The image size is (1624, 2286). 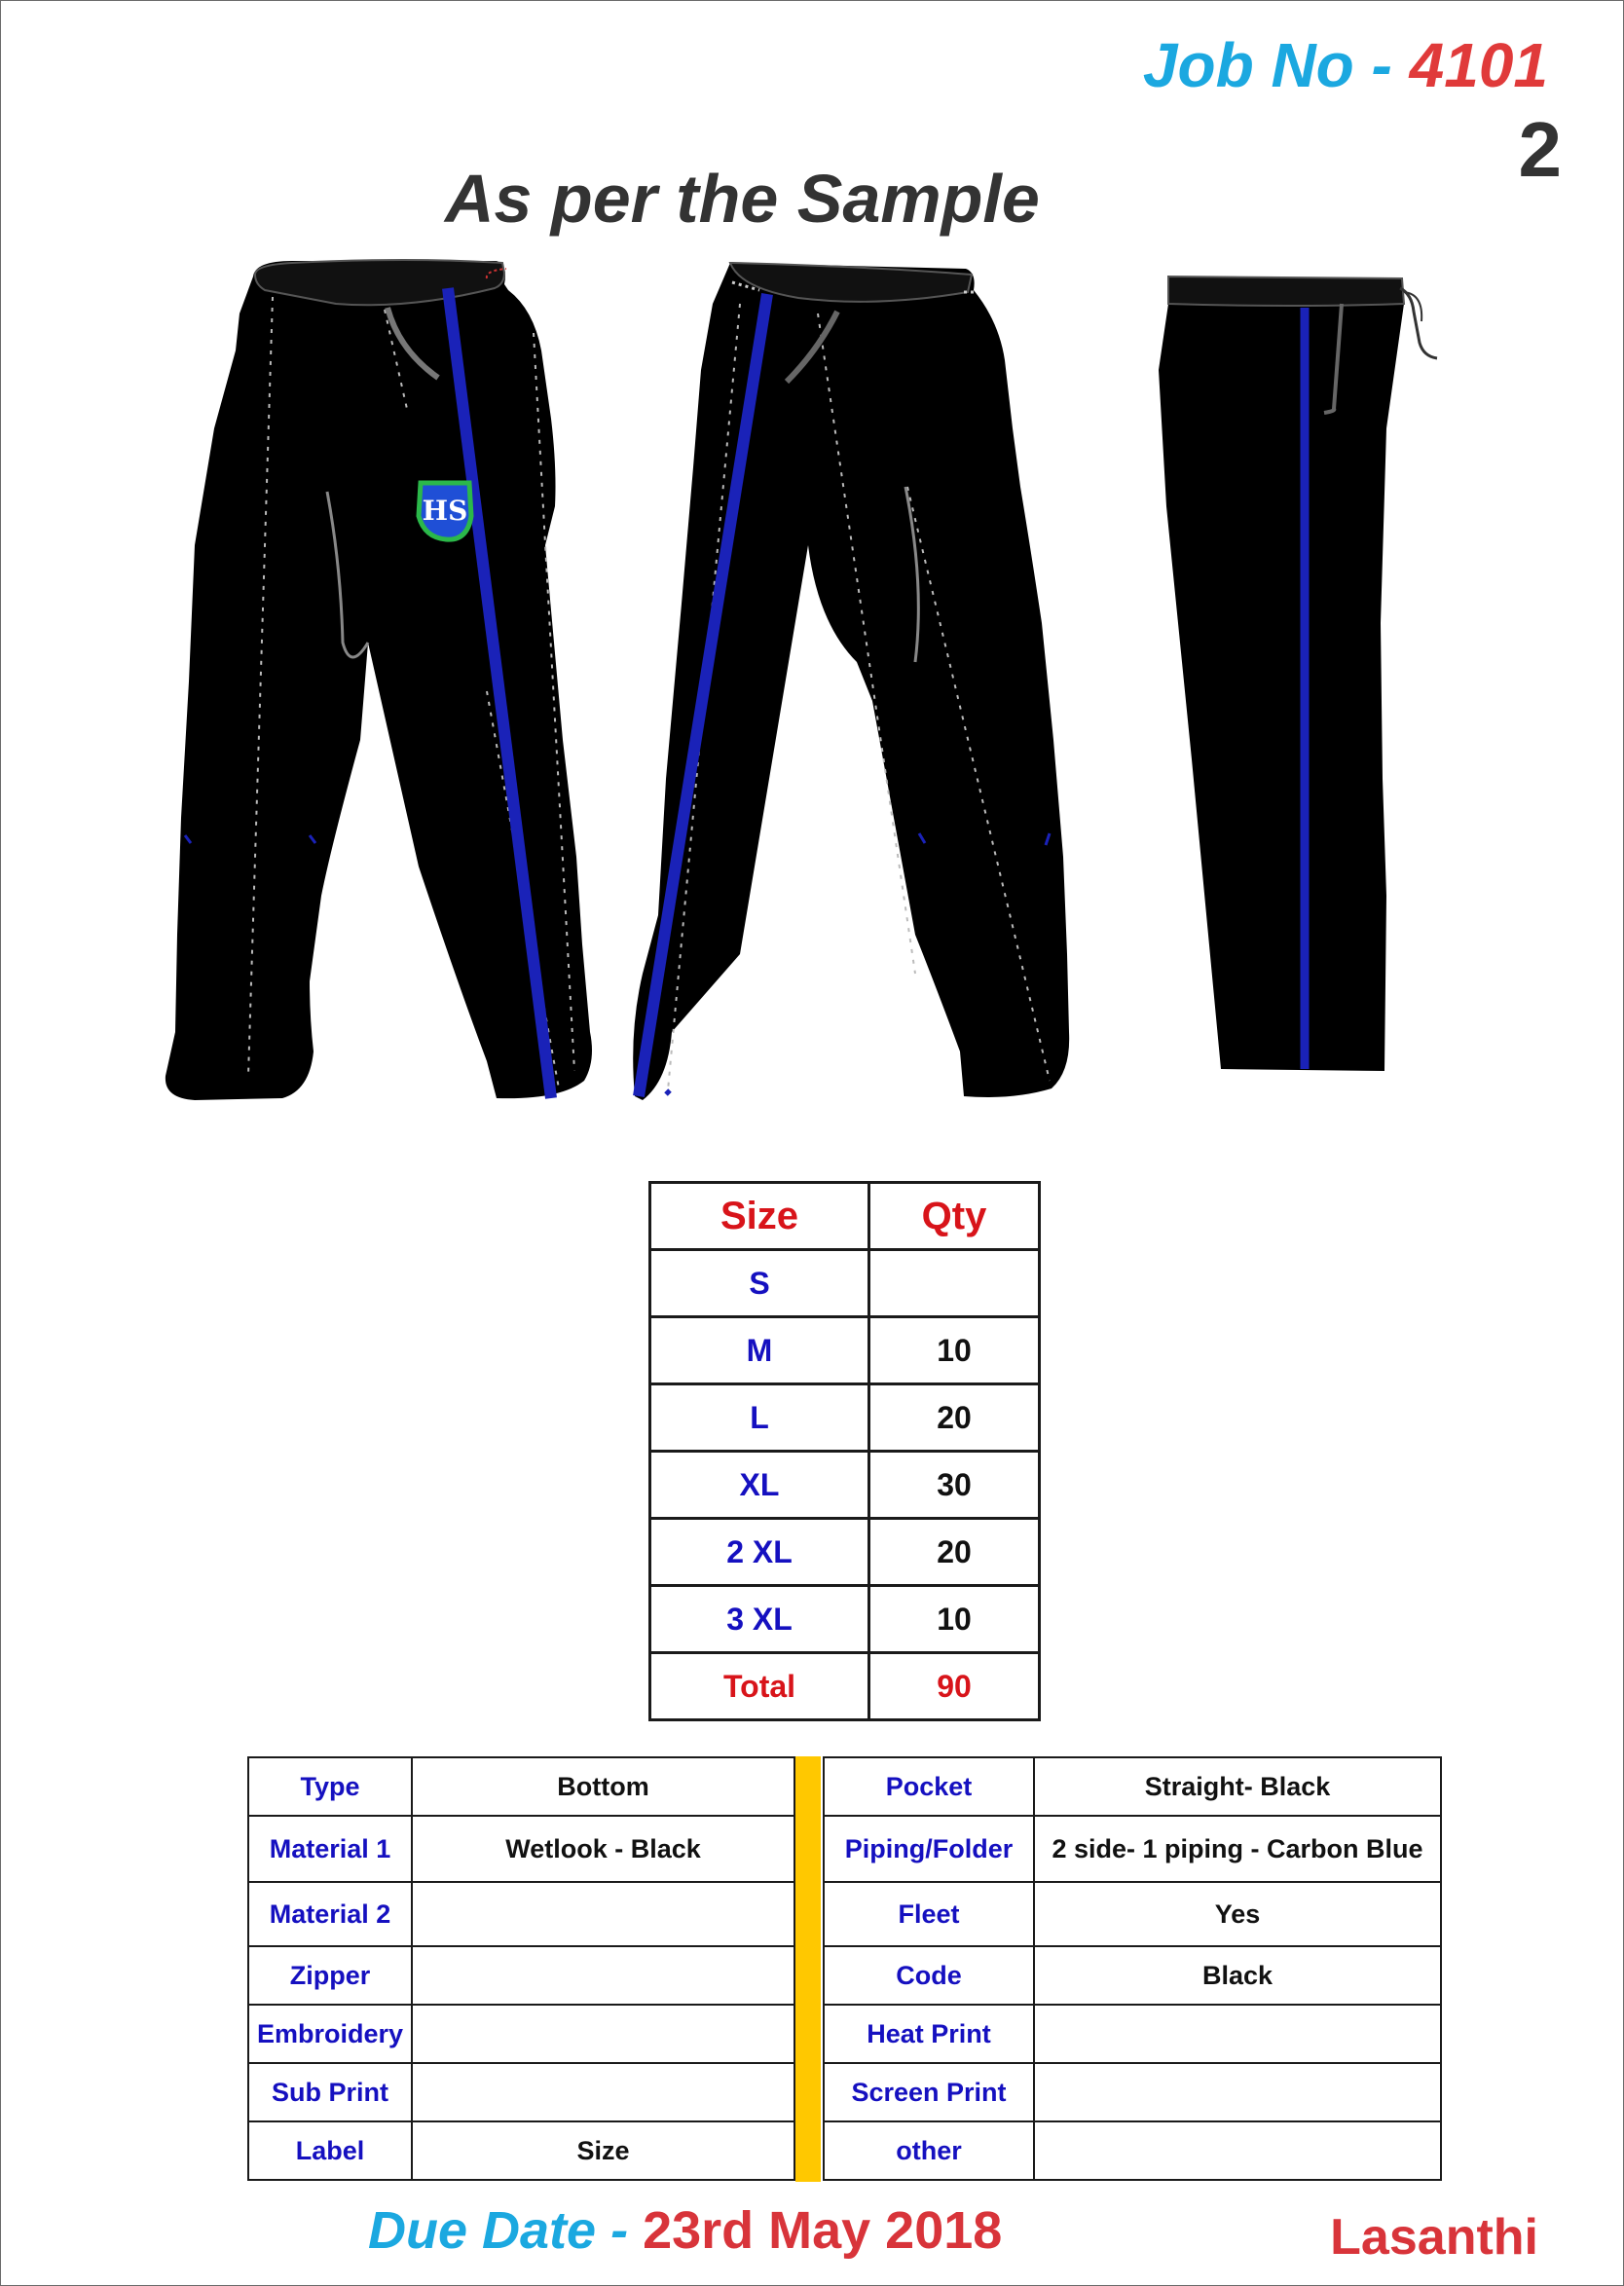 I want to click on job-label: Job No -, so click(x=1276, y=65).